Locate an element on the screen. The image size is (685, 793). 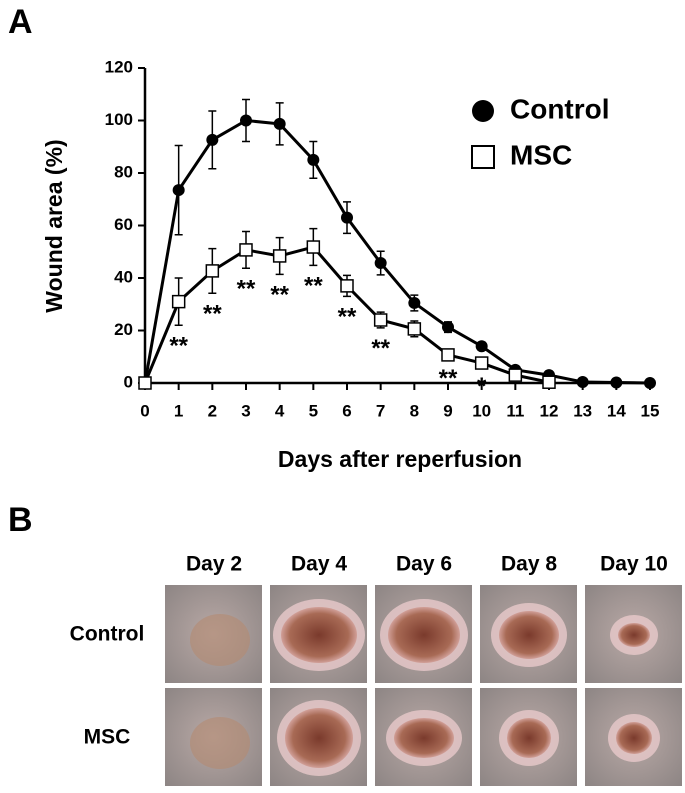
y-tick-label: 0 is located at coordinates (128, 381).